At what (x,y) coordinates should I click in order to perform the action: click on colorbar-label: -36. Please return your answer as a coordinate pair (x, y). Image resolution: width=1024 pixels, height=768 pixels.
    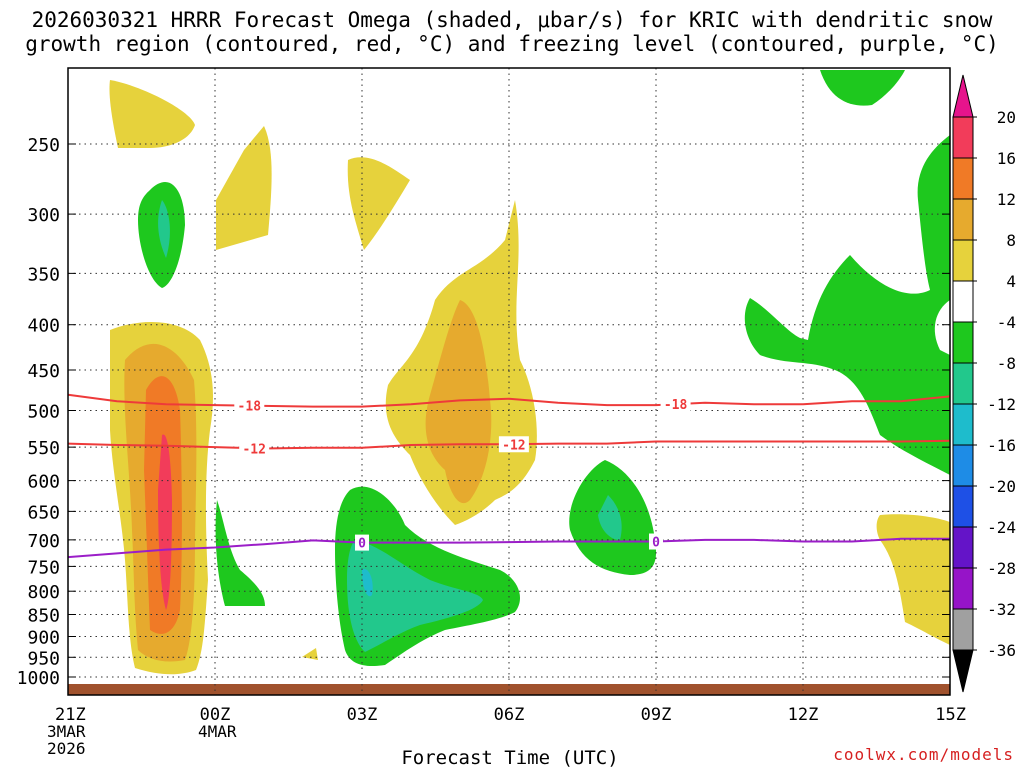
    Looking at the image, I should click on (1001, 650).